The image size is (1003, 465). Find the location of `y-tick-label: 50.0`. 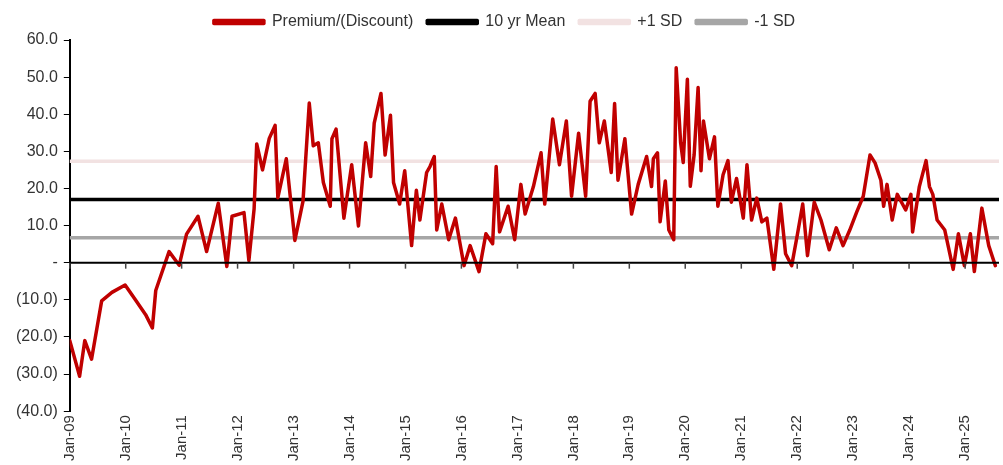

y-tick-label: 50.0 is located at coordinates (42, 76).